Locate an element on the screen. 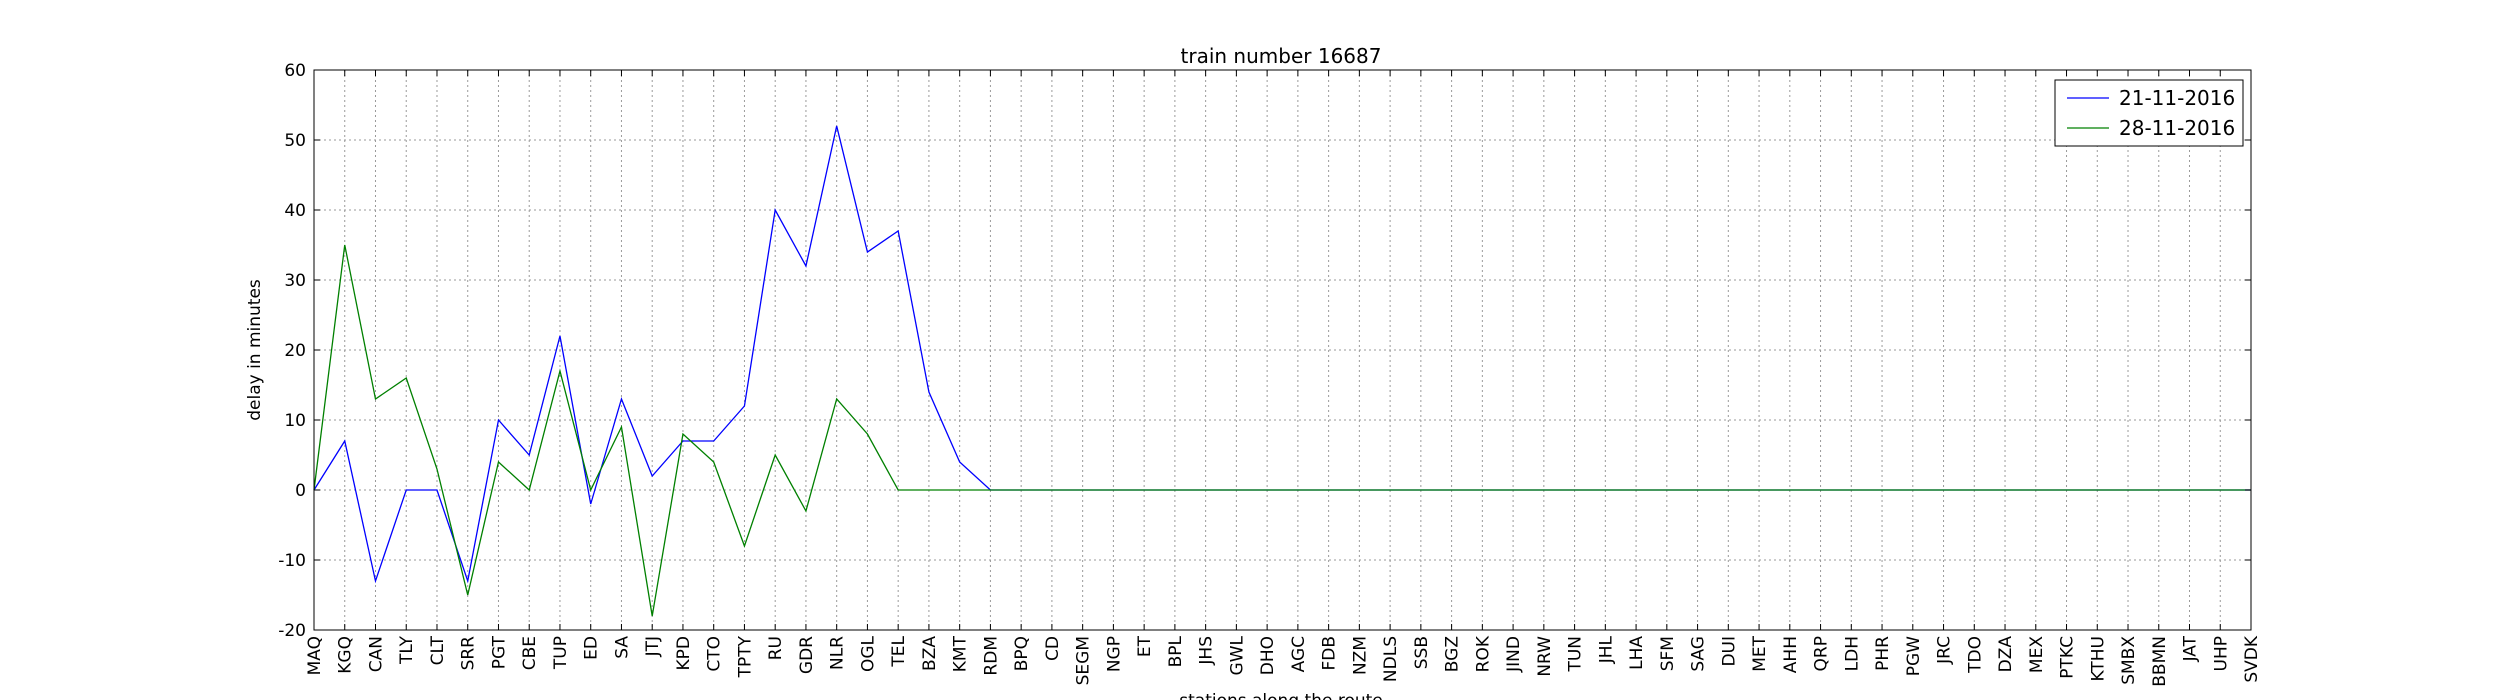 Image resolution: width=2500 pixels, height=700 pixels. x-tick-label: GWL is located at coordinates (1237, 655).